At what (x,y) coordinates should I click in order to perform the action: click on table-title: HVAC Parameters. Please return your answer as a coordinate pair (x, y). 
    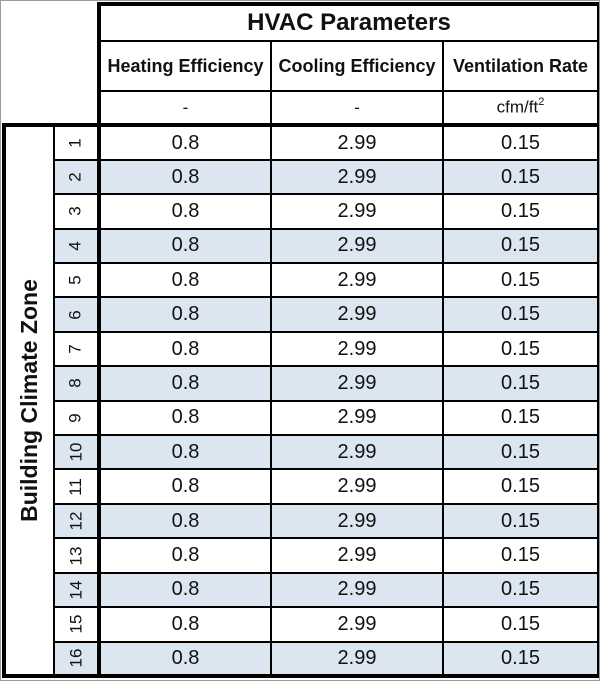
    Looking at the image, I should click on (348, 22).